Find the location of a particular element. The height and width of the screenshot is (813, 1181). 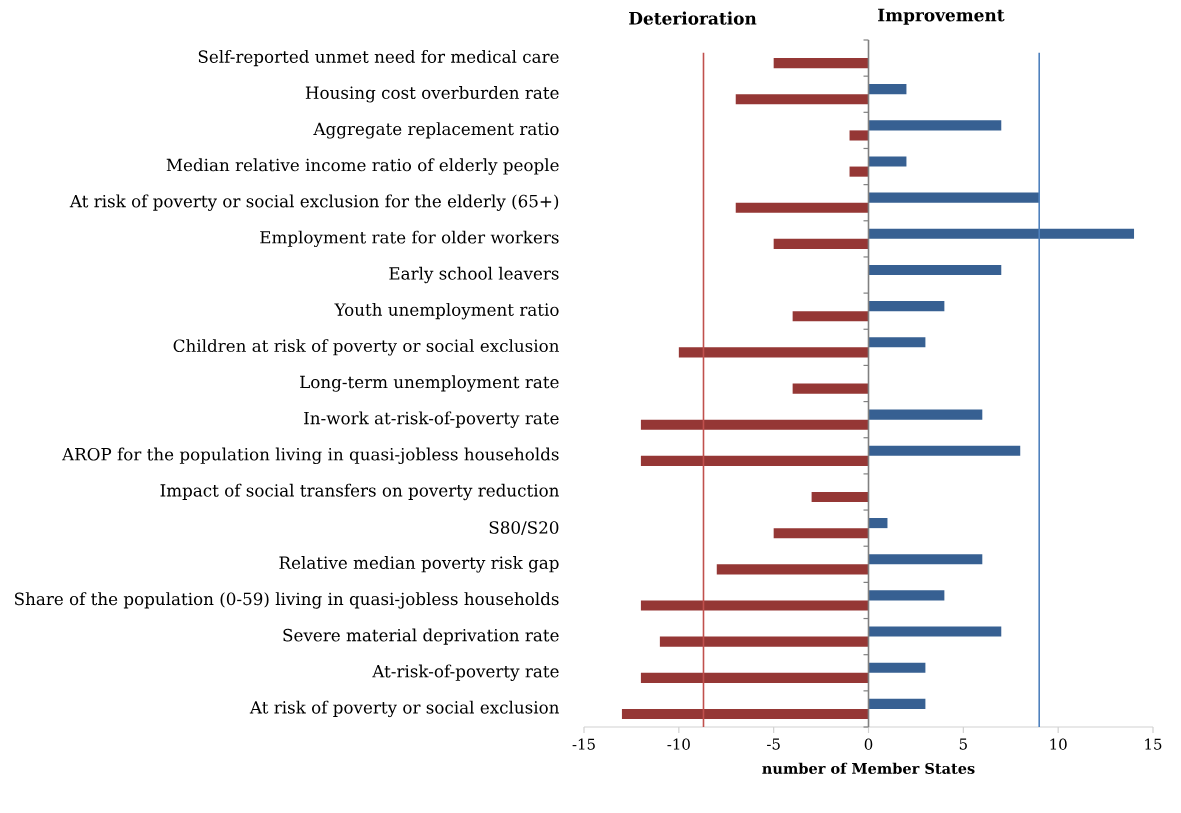

x-tick-label: -15 is located at coordinates (583, 744).